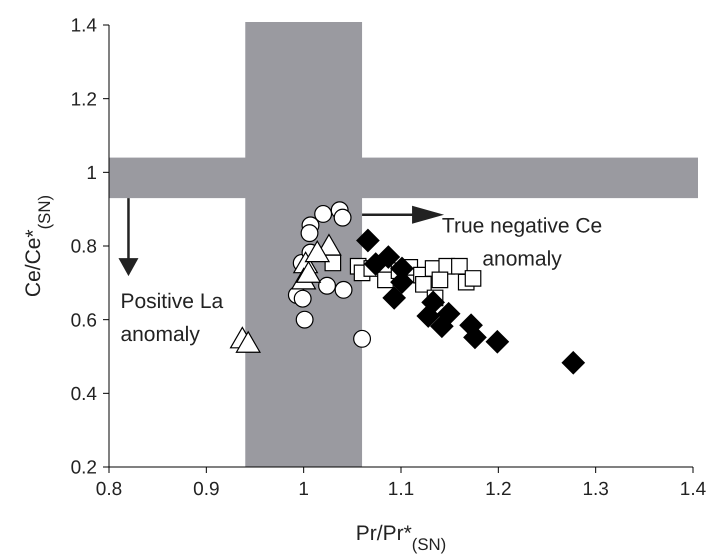 This screenshot has width=711, height=558. What do you see at coordinates (83, 99) in the screenshot?
I see `y-tick-label: 1.2` at bounding box center [83, 99].